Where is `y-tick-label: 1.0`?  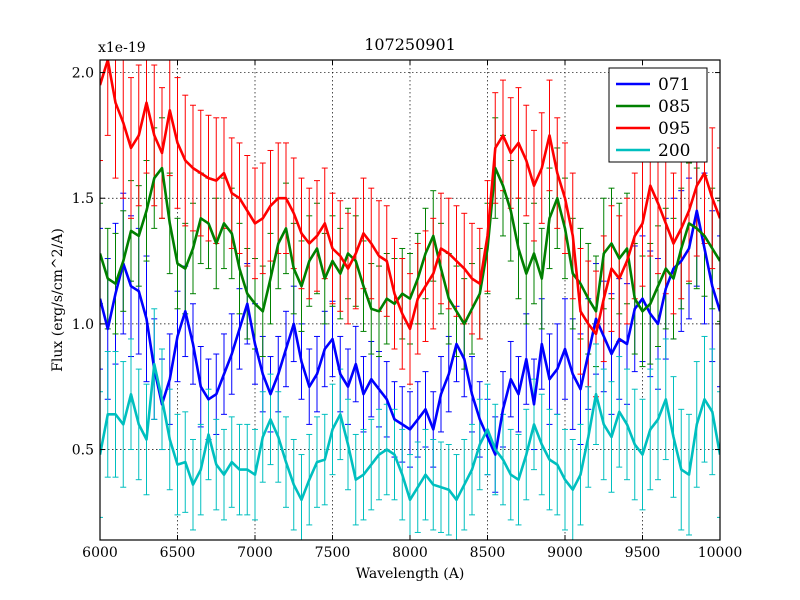
y-tick-label: 1.0 is located at coordinates (83, 325).